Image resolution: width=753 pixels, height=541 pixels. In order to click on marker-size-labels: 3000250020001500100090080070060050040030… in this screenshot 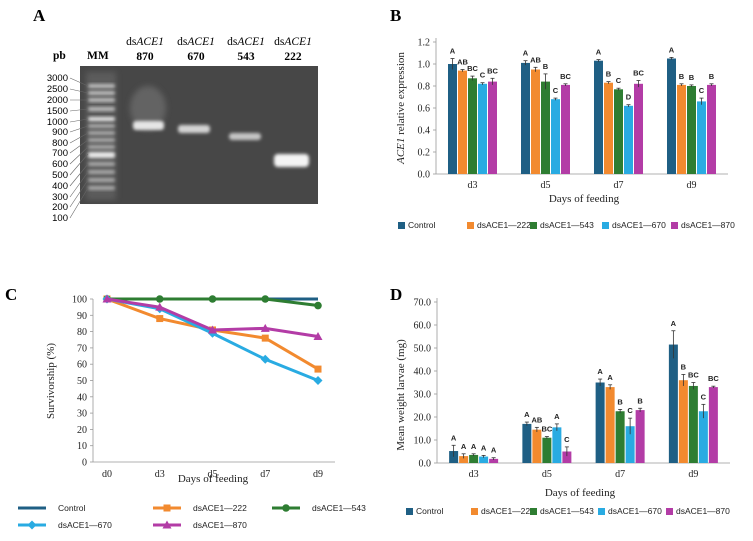, I will do `click(68, 148)`.